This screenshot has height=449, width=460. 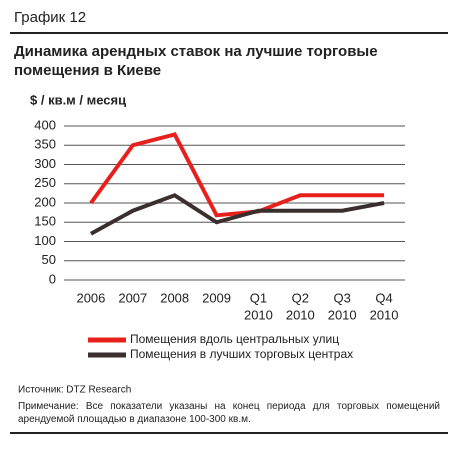 I want to click on x-tick-label: Q4, so click(x=383, y=297).